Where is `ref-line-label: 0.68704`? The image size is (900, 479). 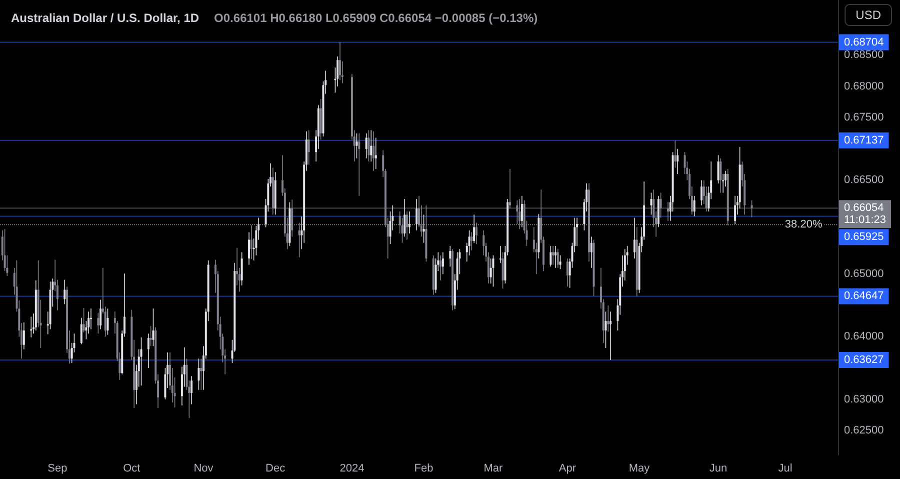
ref-line-label: 0.68704 is located at coordinates (864, 42).